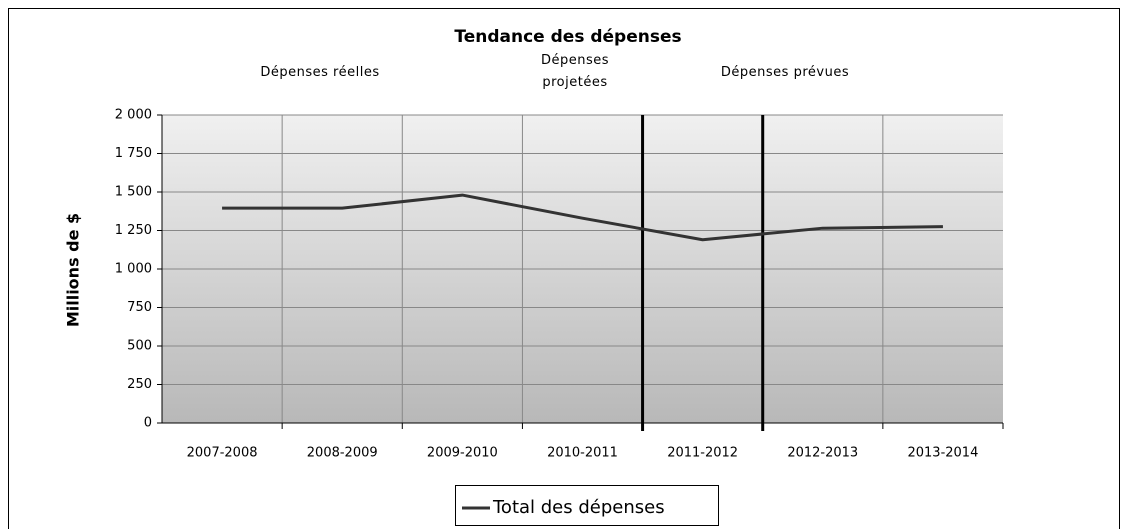 The height and width of the screenshot is (529, 1128). Describe the element at coordinates (139, 346) in the screenshot. I see `y-tick-label: 500` at that location.